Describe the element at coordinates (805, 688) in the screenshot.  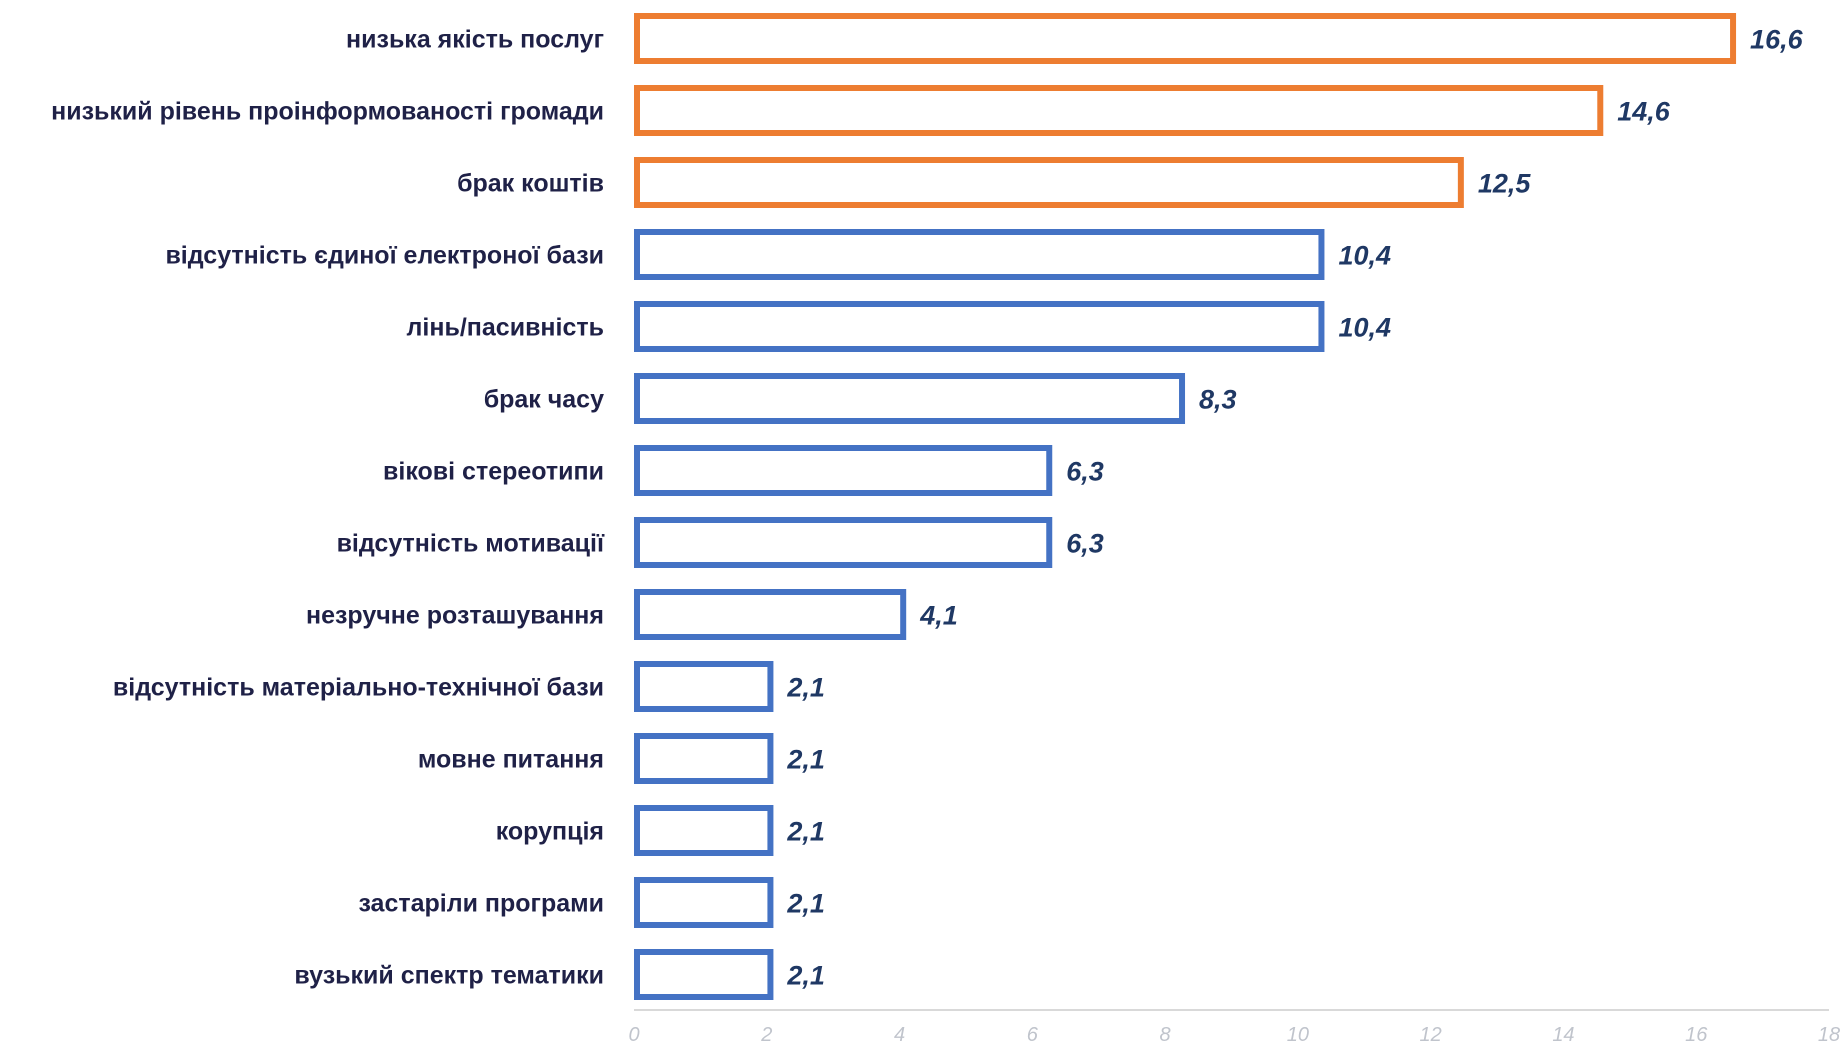
I see `value-label-9: 2,1` at that location.